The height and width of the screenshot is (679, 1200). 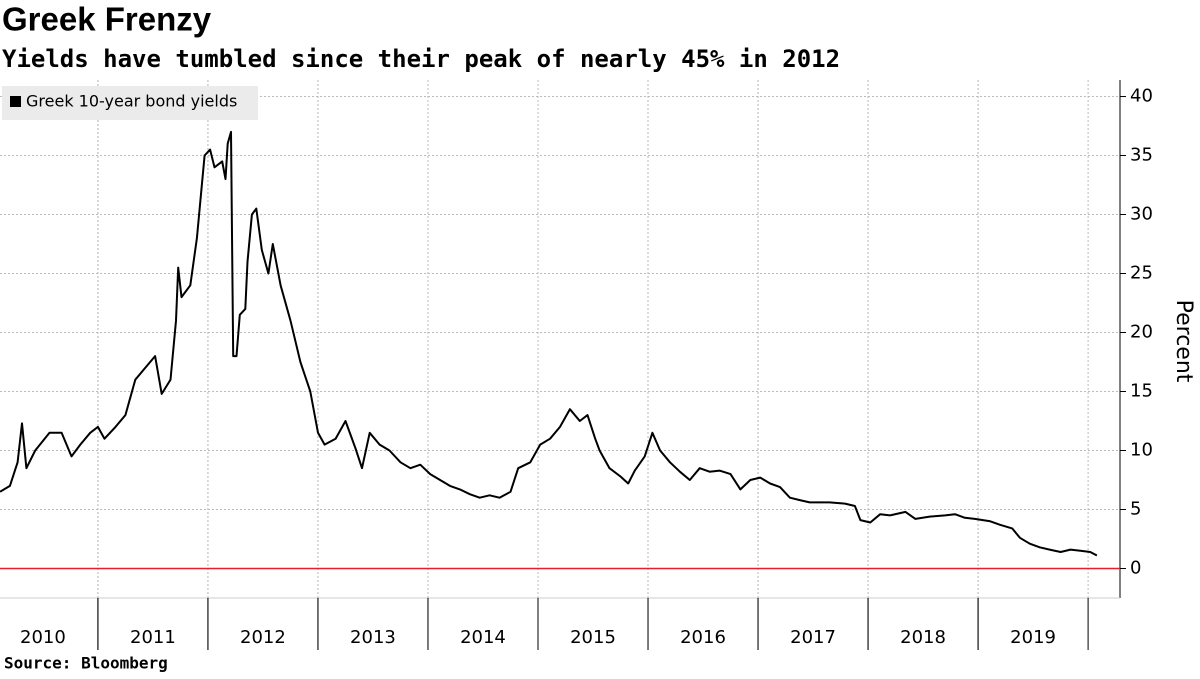 What do you see at coordinates (1141, 391) in the screenshot?
I see `y-tick-label: 15` at bounding box center [1141, 391].